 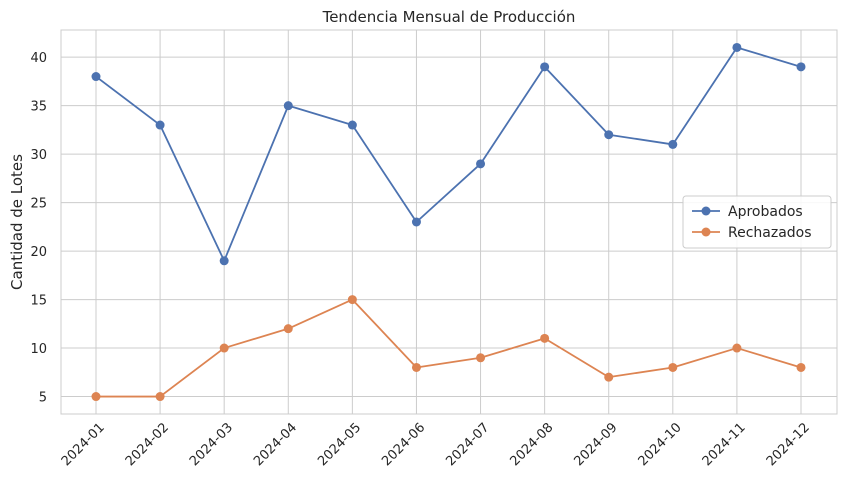 What do you see at coordinates (38, 301) in the screenshot?
I see `y-tick-label: 15` at bounding box center [38, 301].